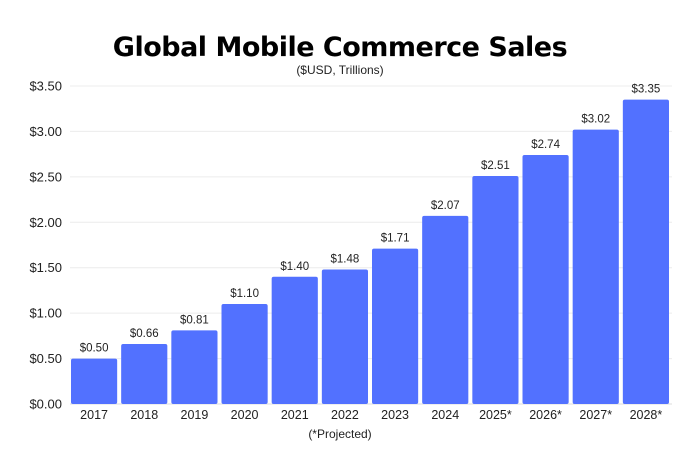  Describe the element at coordinates (45, 176) in the screenshot. I see `y-tick-label: $2.50` at that location.